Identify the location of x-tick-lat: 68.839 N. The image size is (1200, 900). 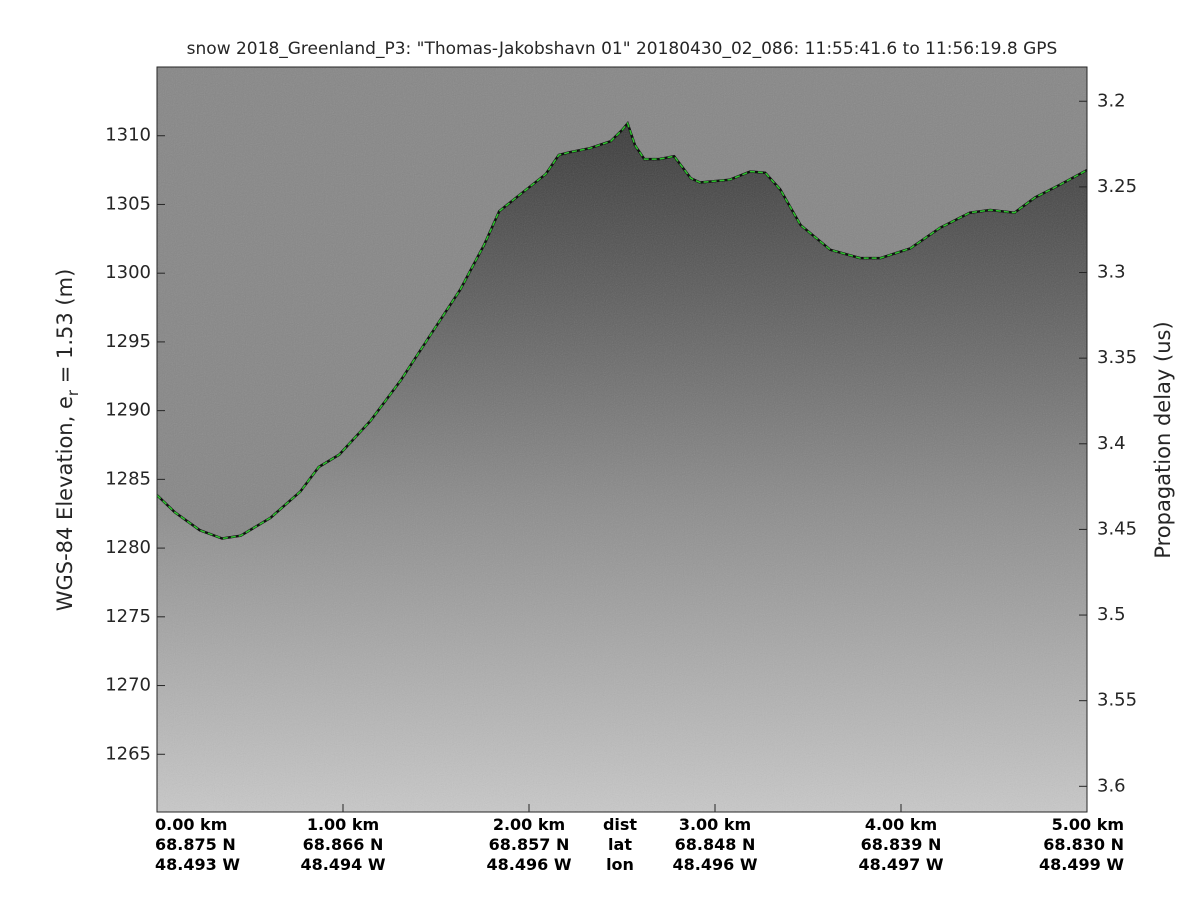
(901, 844).